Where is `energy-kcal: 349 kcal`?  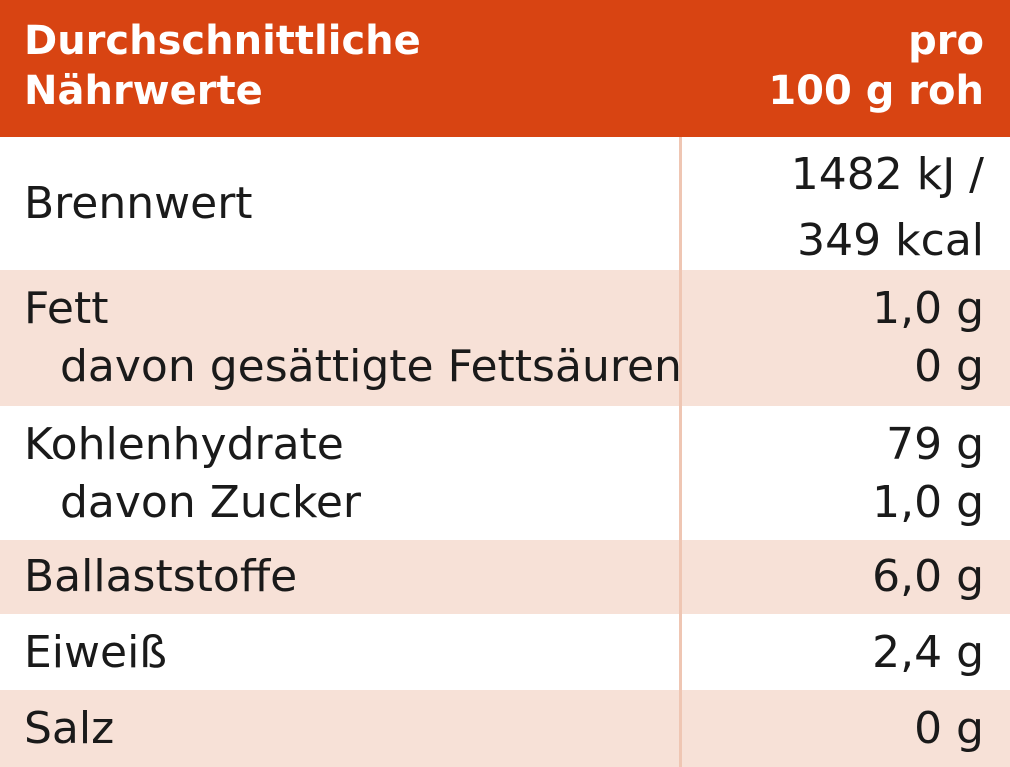
energy-kcal: 349 kcal is located at coordinates (890, 240).